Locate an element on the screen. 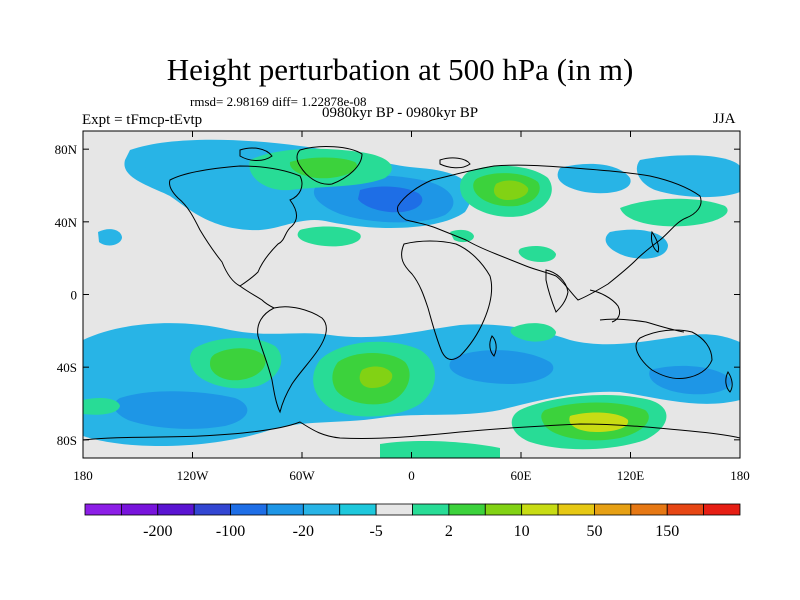 This screenshot has width=800, height=600. coast-india is located at coordinates (557, 291).